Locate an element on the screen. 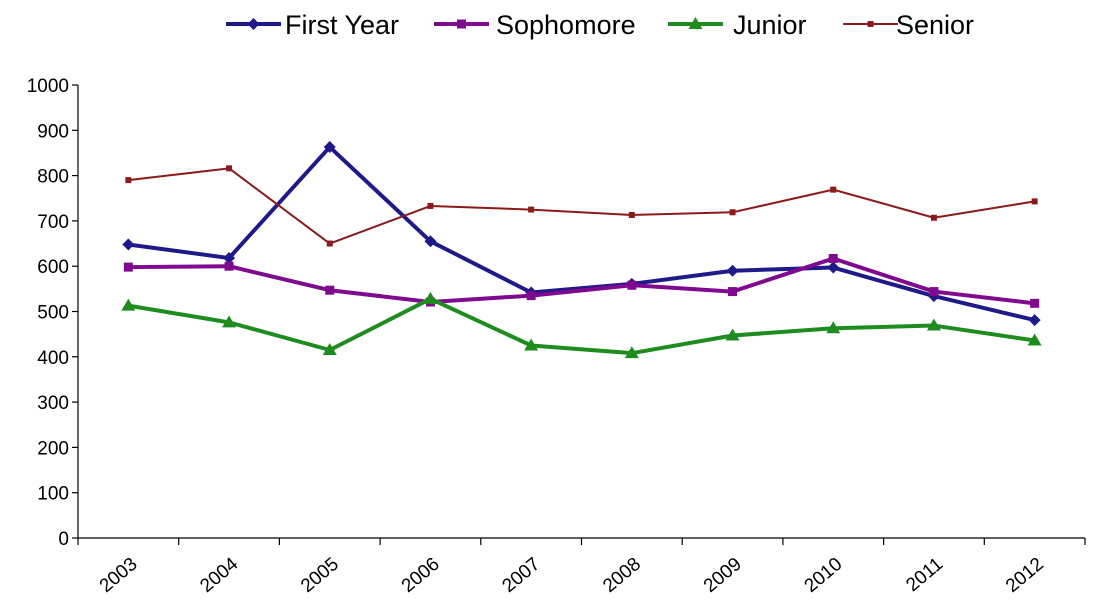 The height and width of the screenshot is (603, 1107). y-tick-label: 900 is located at coordinates (53, 131).